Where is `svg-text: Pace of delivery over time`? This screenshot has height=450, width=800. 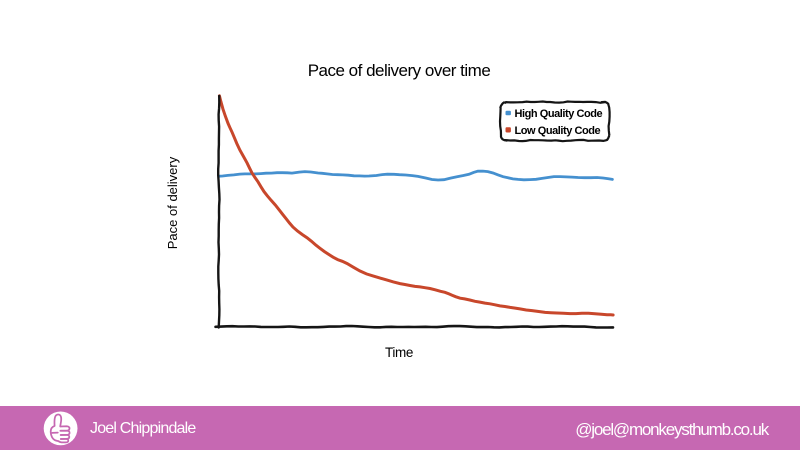 svg-text: Pace of delivery over time is located at coordinates (399, 70).